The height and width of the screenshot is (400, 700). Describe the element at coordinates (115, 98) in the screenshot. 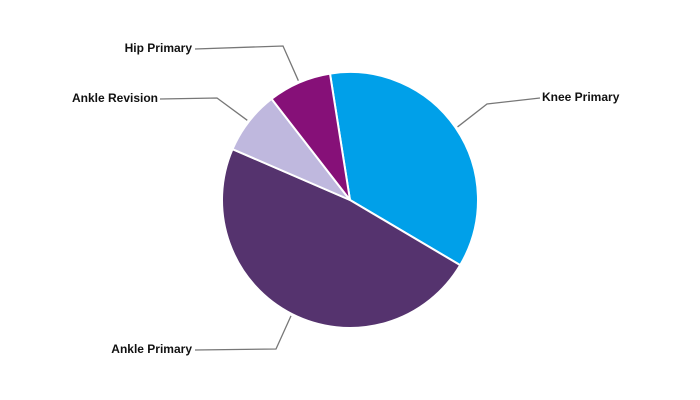

I see `slice-label: Ankle Revision` at that location.